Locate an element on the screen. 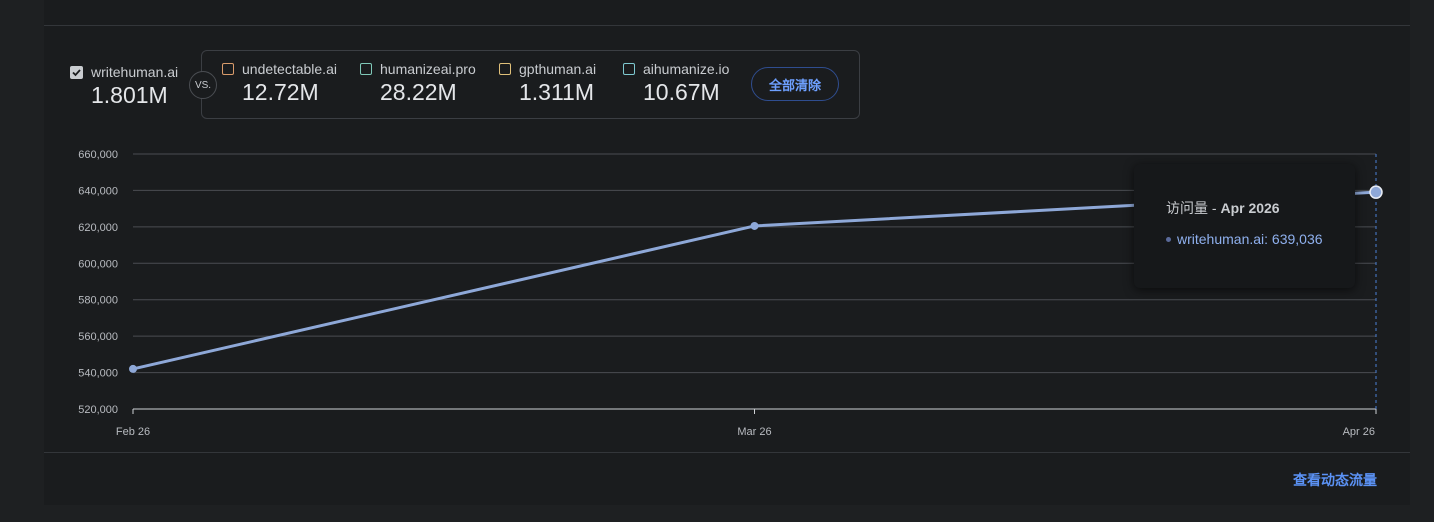 The height and width of the screenshot is (522, 1434). view-traffic-link: 查看动态流量 is located at coordinates (1335, 480).